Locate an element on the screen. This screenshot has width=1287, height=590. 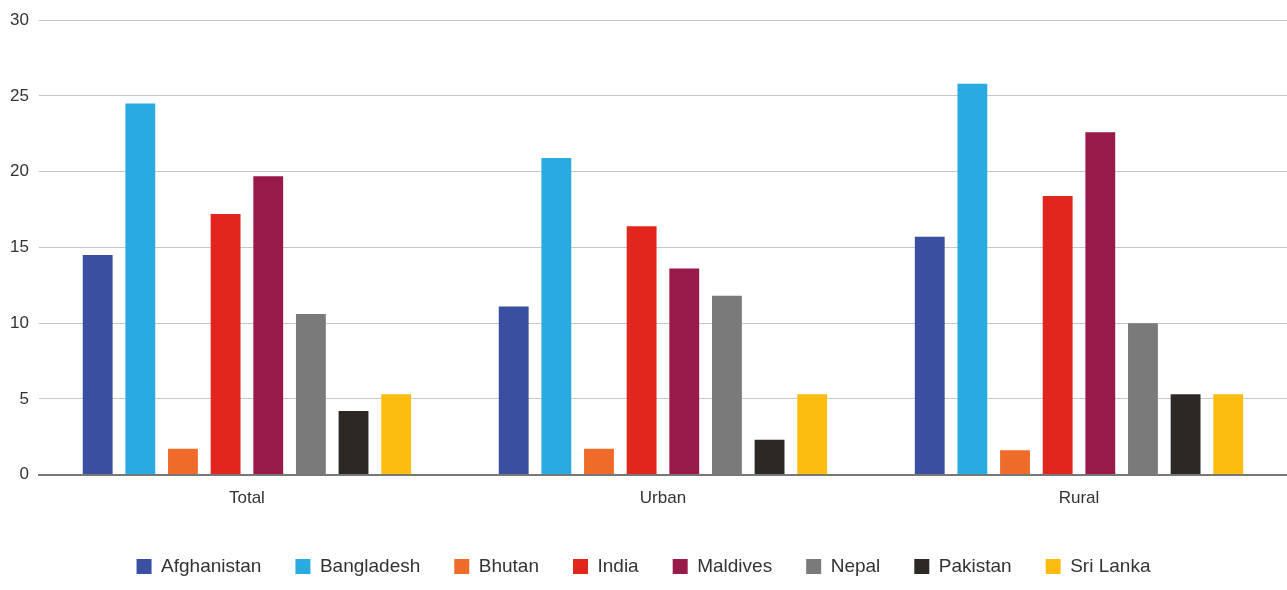
y-tick-label: 30 is located at coordinates (19, 19).